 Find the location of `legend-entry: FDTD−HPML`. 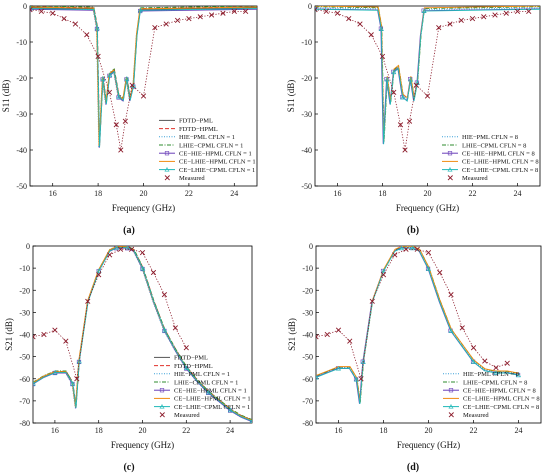

legend-entry: FDTD−HPML is located at coordinates (198, 129).